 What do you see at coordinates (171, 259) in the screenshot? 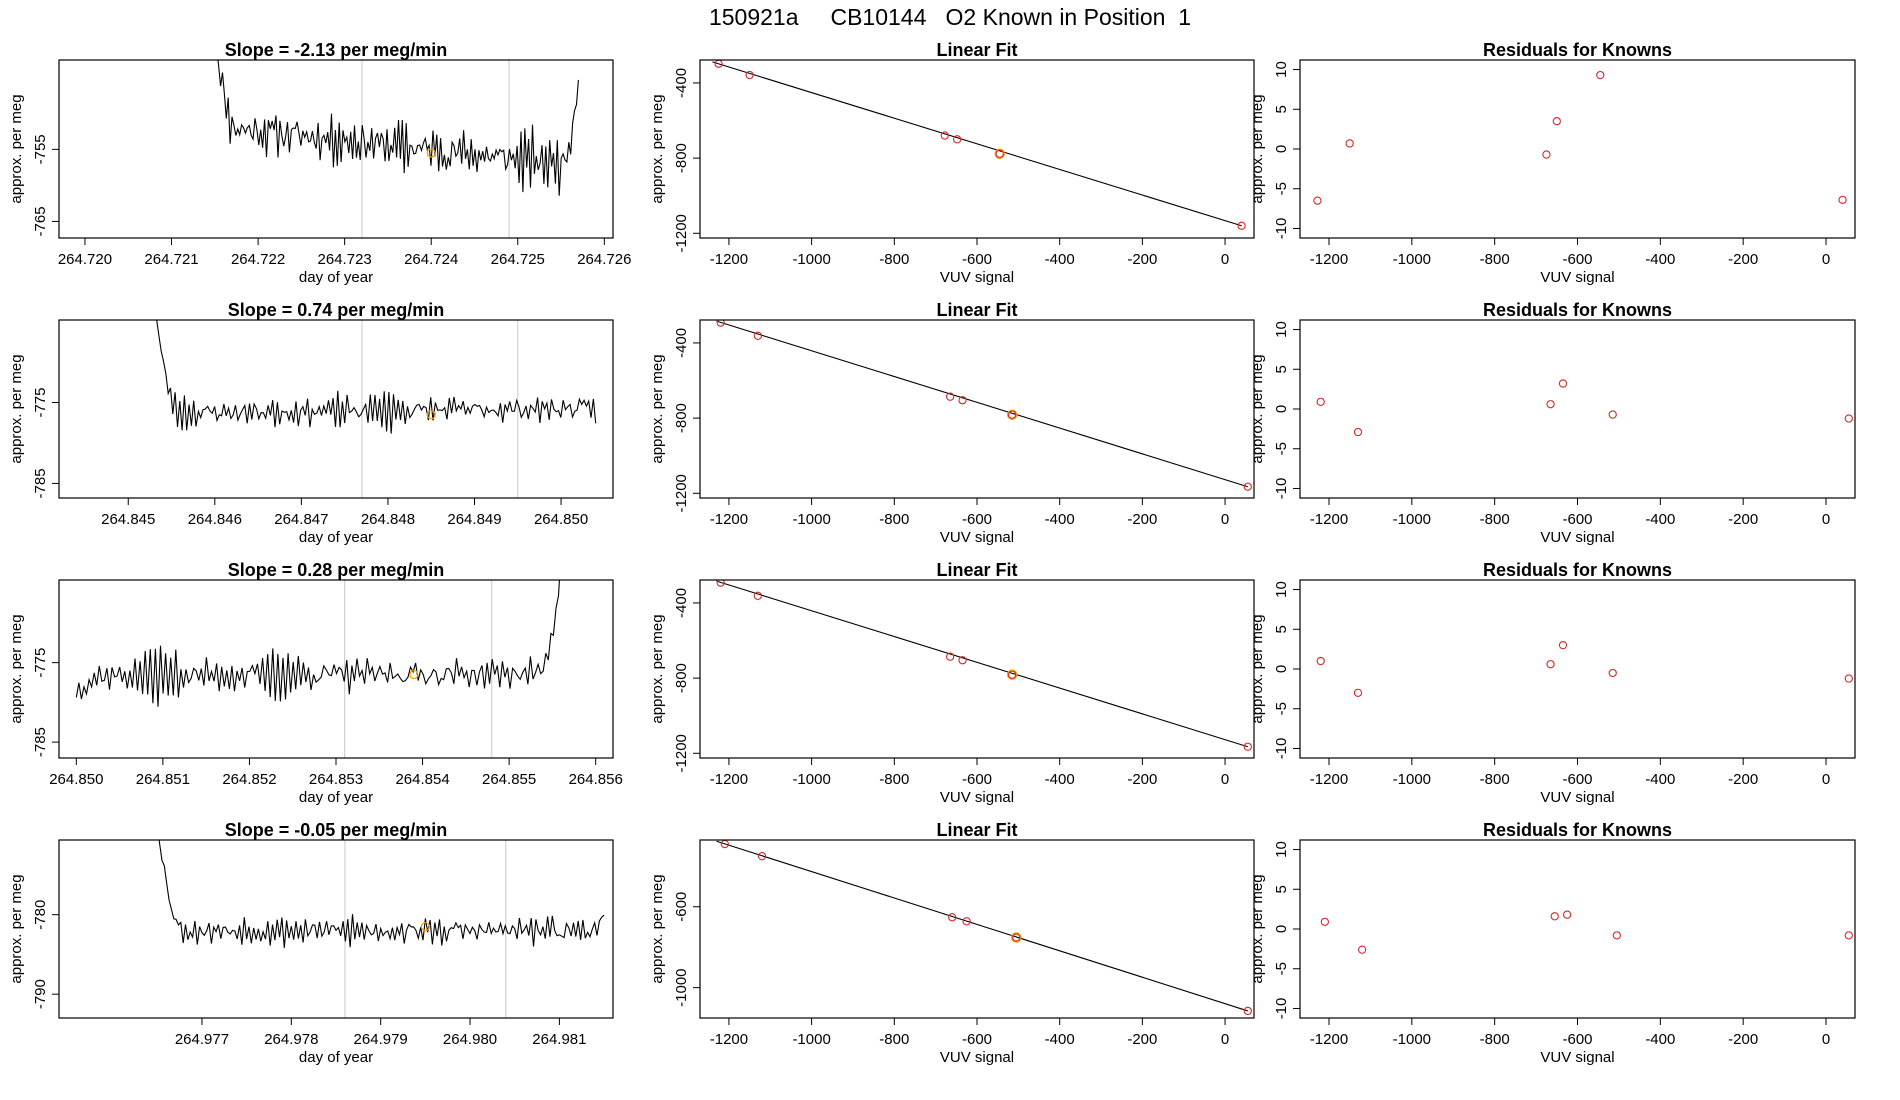
I see `x-tick-label: 264.721` at bounding box center [171, 259].